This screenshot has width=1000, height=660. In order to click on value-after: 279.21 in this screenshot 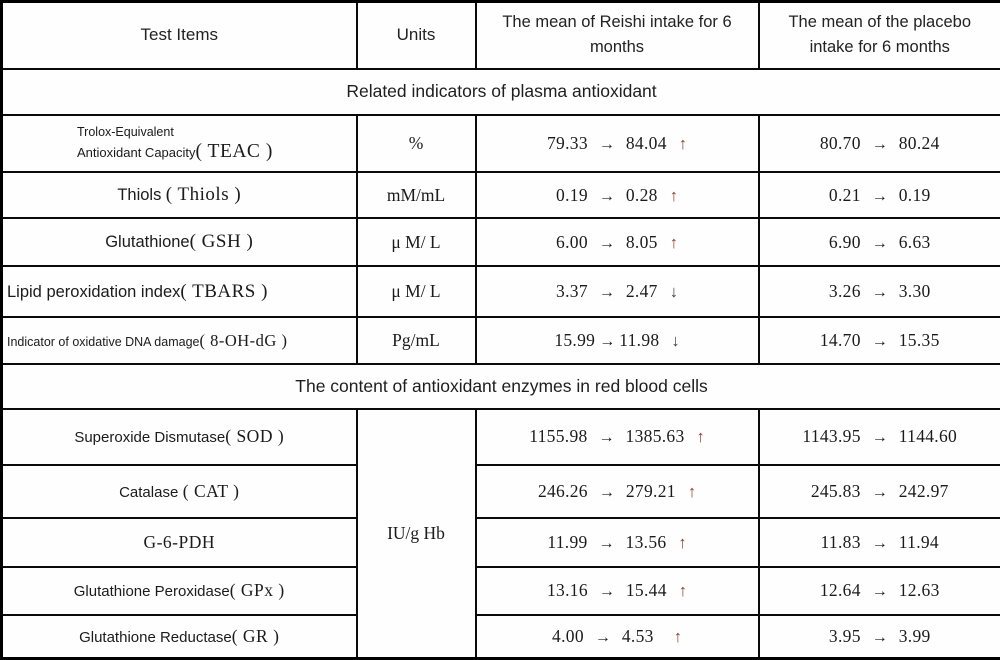, I will do `click(650, 490)`.